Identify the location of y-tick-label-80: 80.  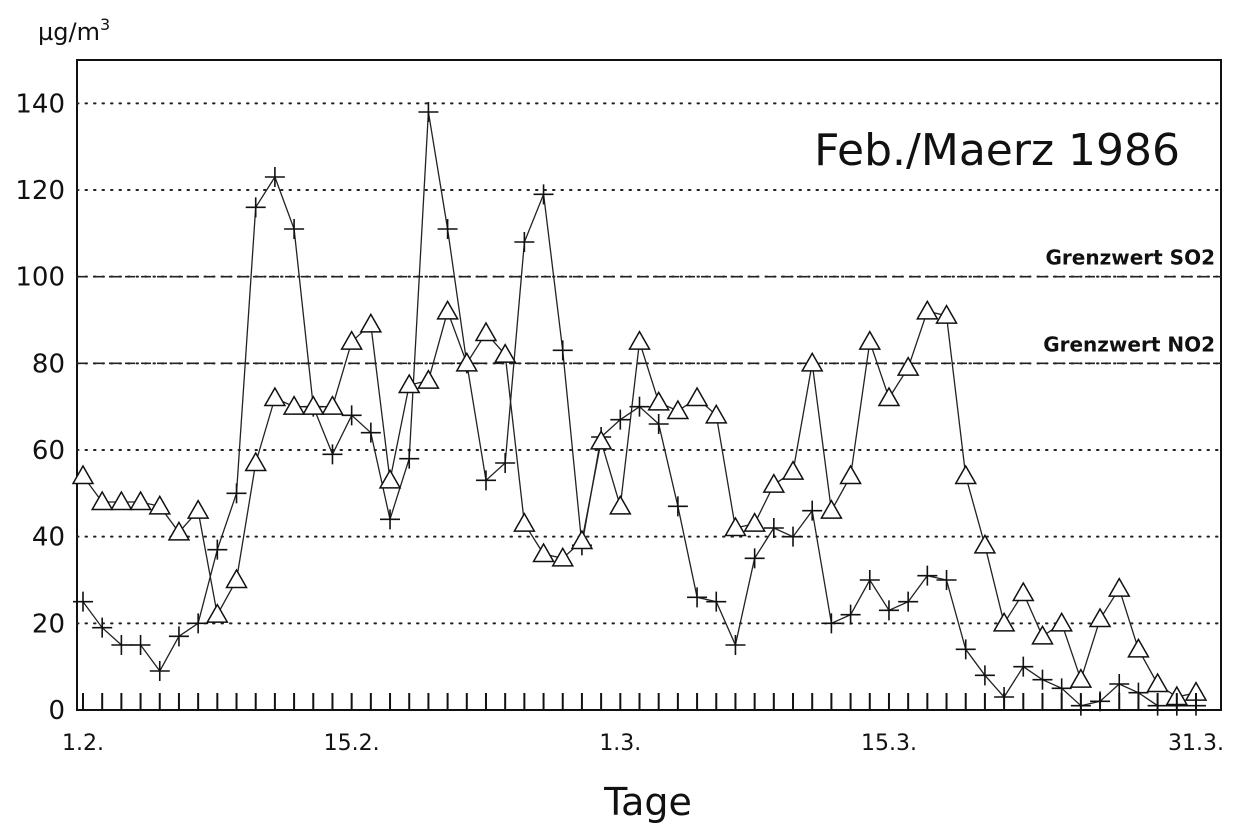
(48, 364).